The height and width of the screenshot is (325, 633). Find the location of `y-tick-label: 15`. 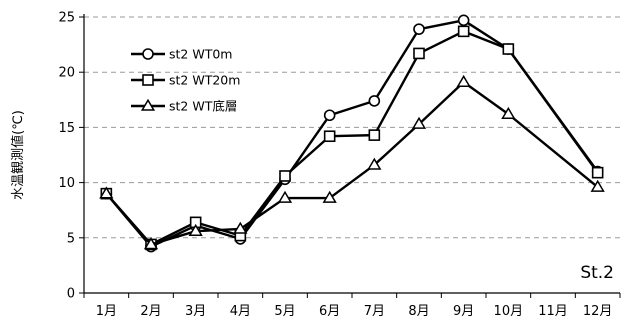

y-tick-label: 15 is located at coordinates (66, 128).